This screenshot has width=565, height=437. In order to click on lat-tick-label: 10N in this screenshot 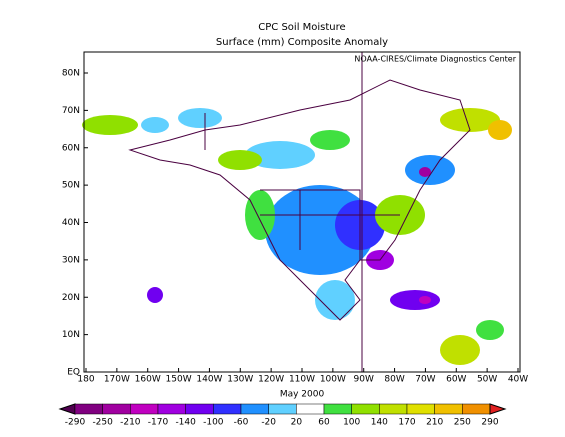, I will do `click(71, 335)`.